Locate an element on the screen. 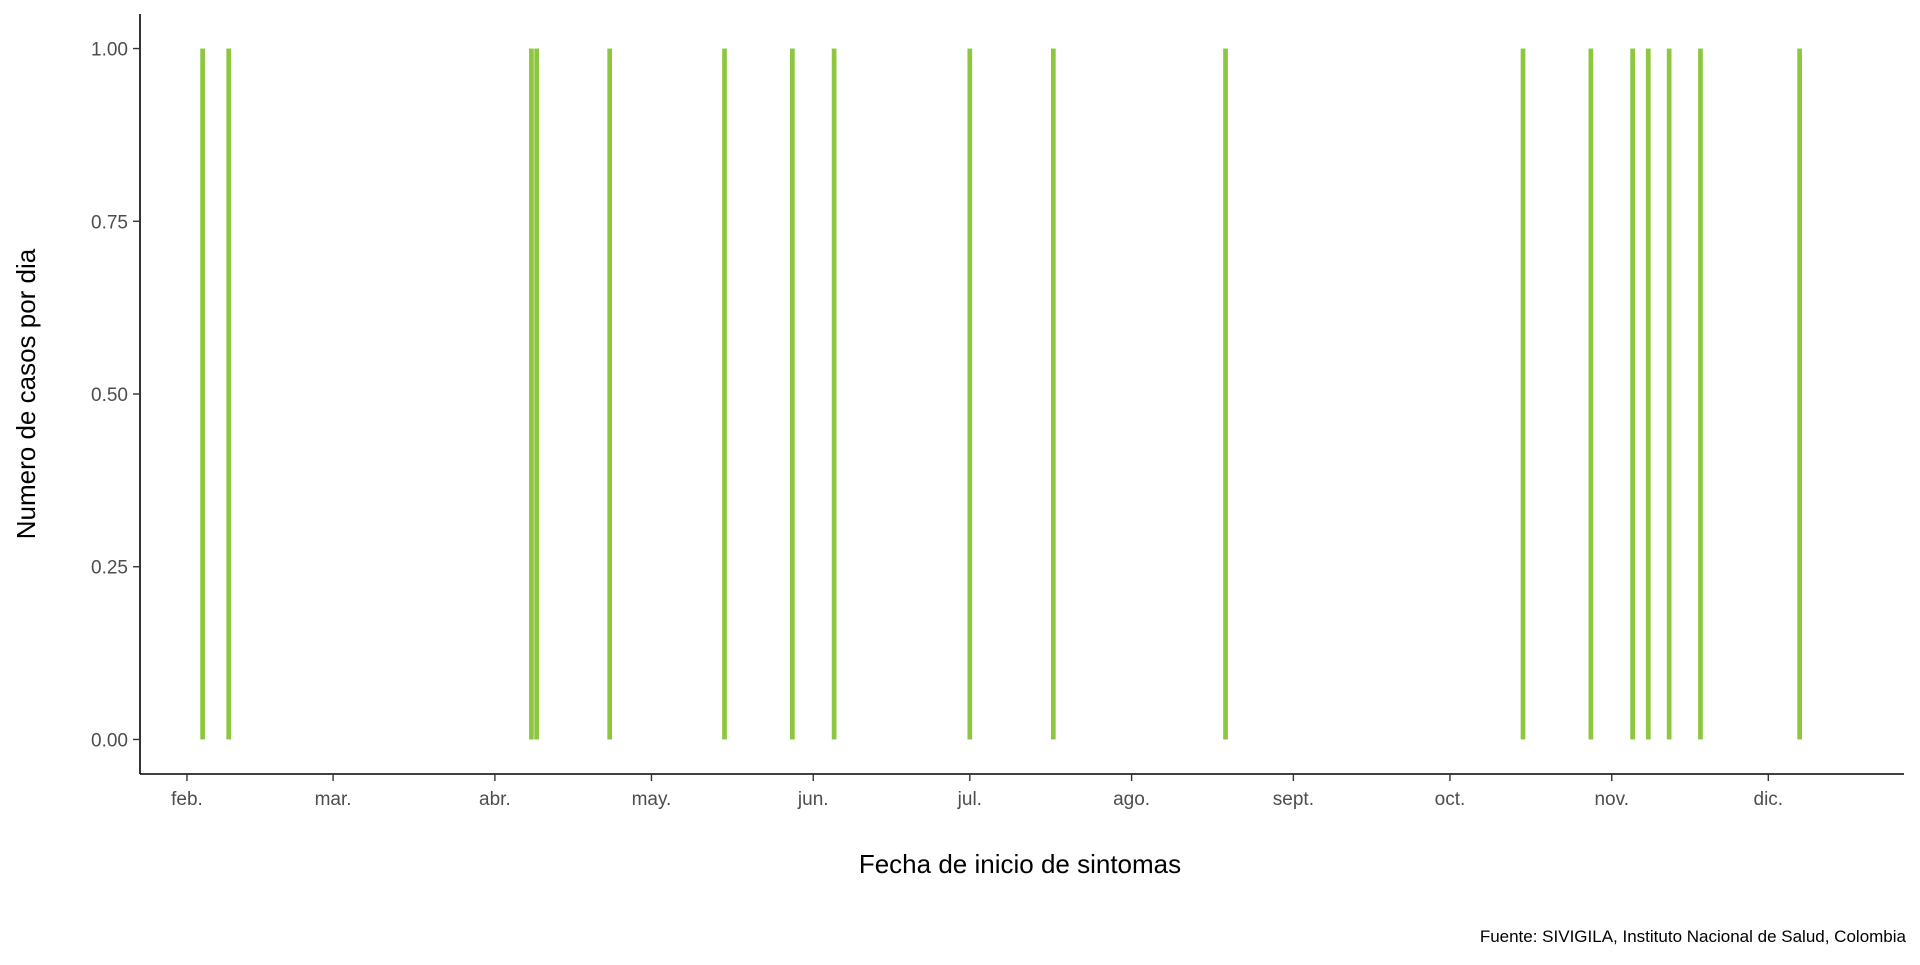 This screenshot has height=965, width=1920. y-tick-label: 0.75 is located at coordinates (109, 222).